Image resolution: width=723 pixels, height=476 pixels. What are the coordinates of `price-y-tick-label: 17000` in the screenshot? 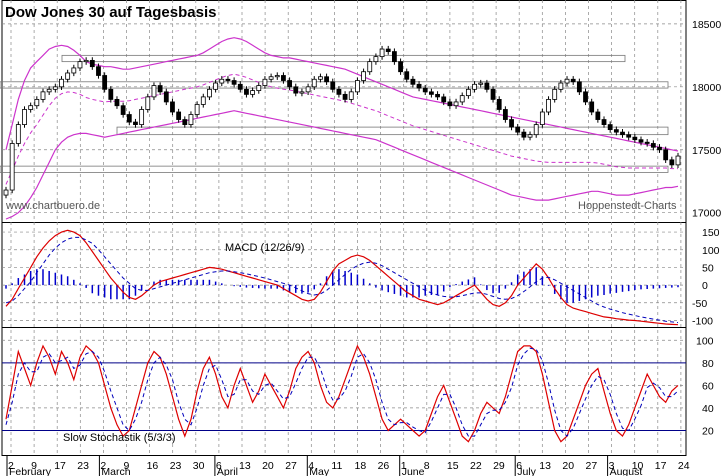 It's located at (706, 214).